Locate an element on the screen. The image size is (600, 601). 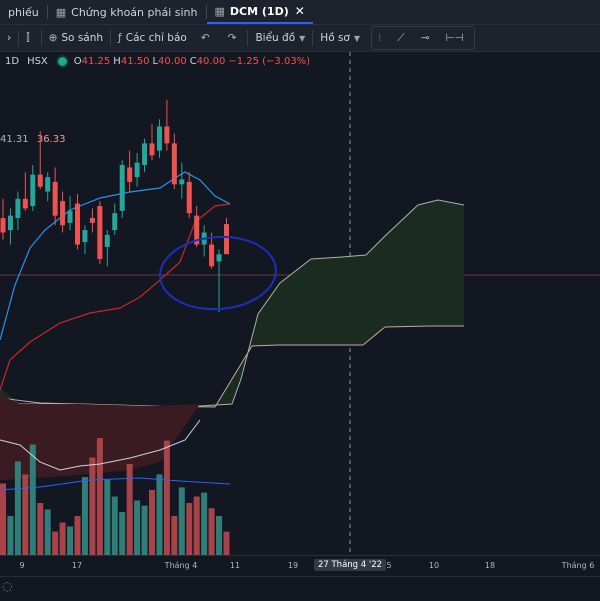
plus-circle-icon: ⊕ is located at coordinates (53, 38).